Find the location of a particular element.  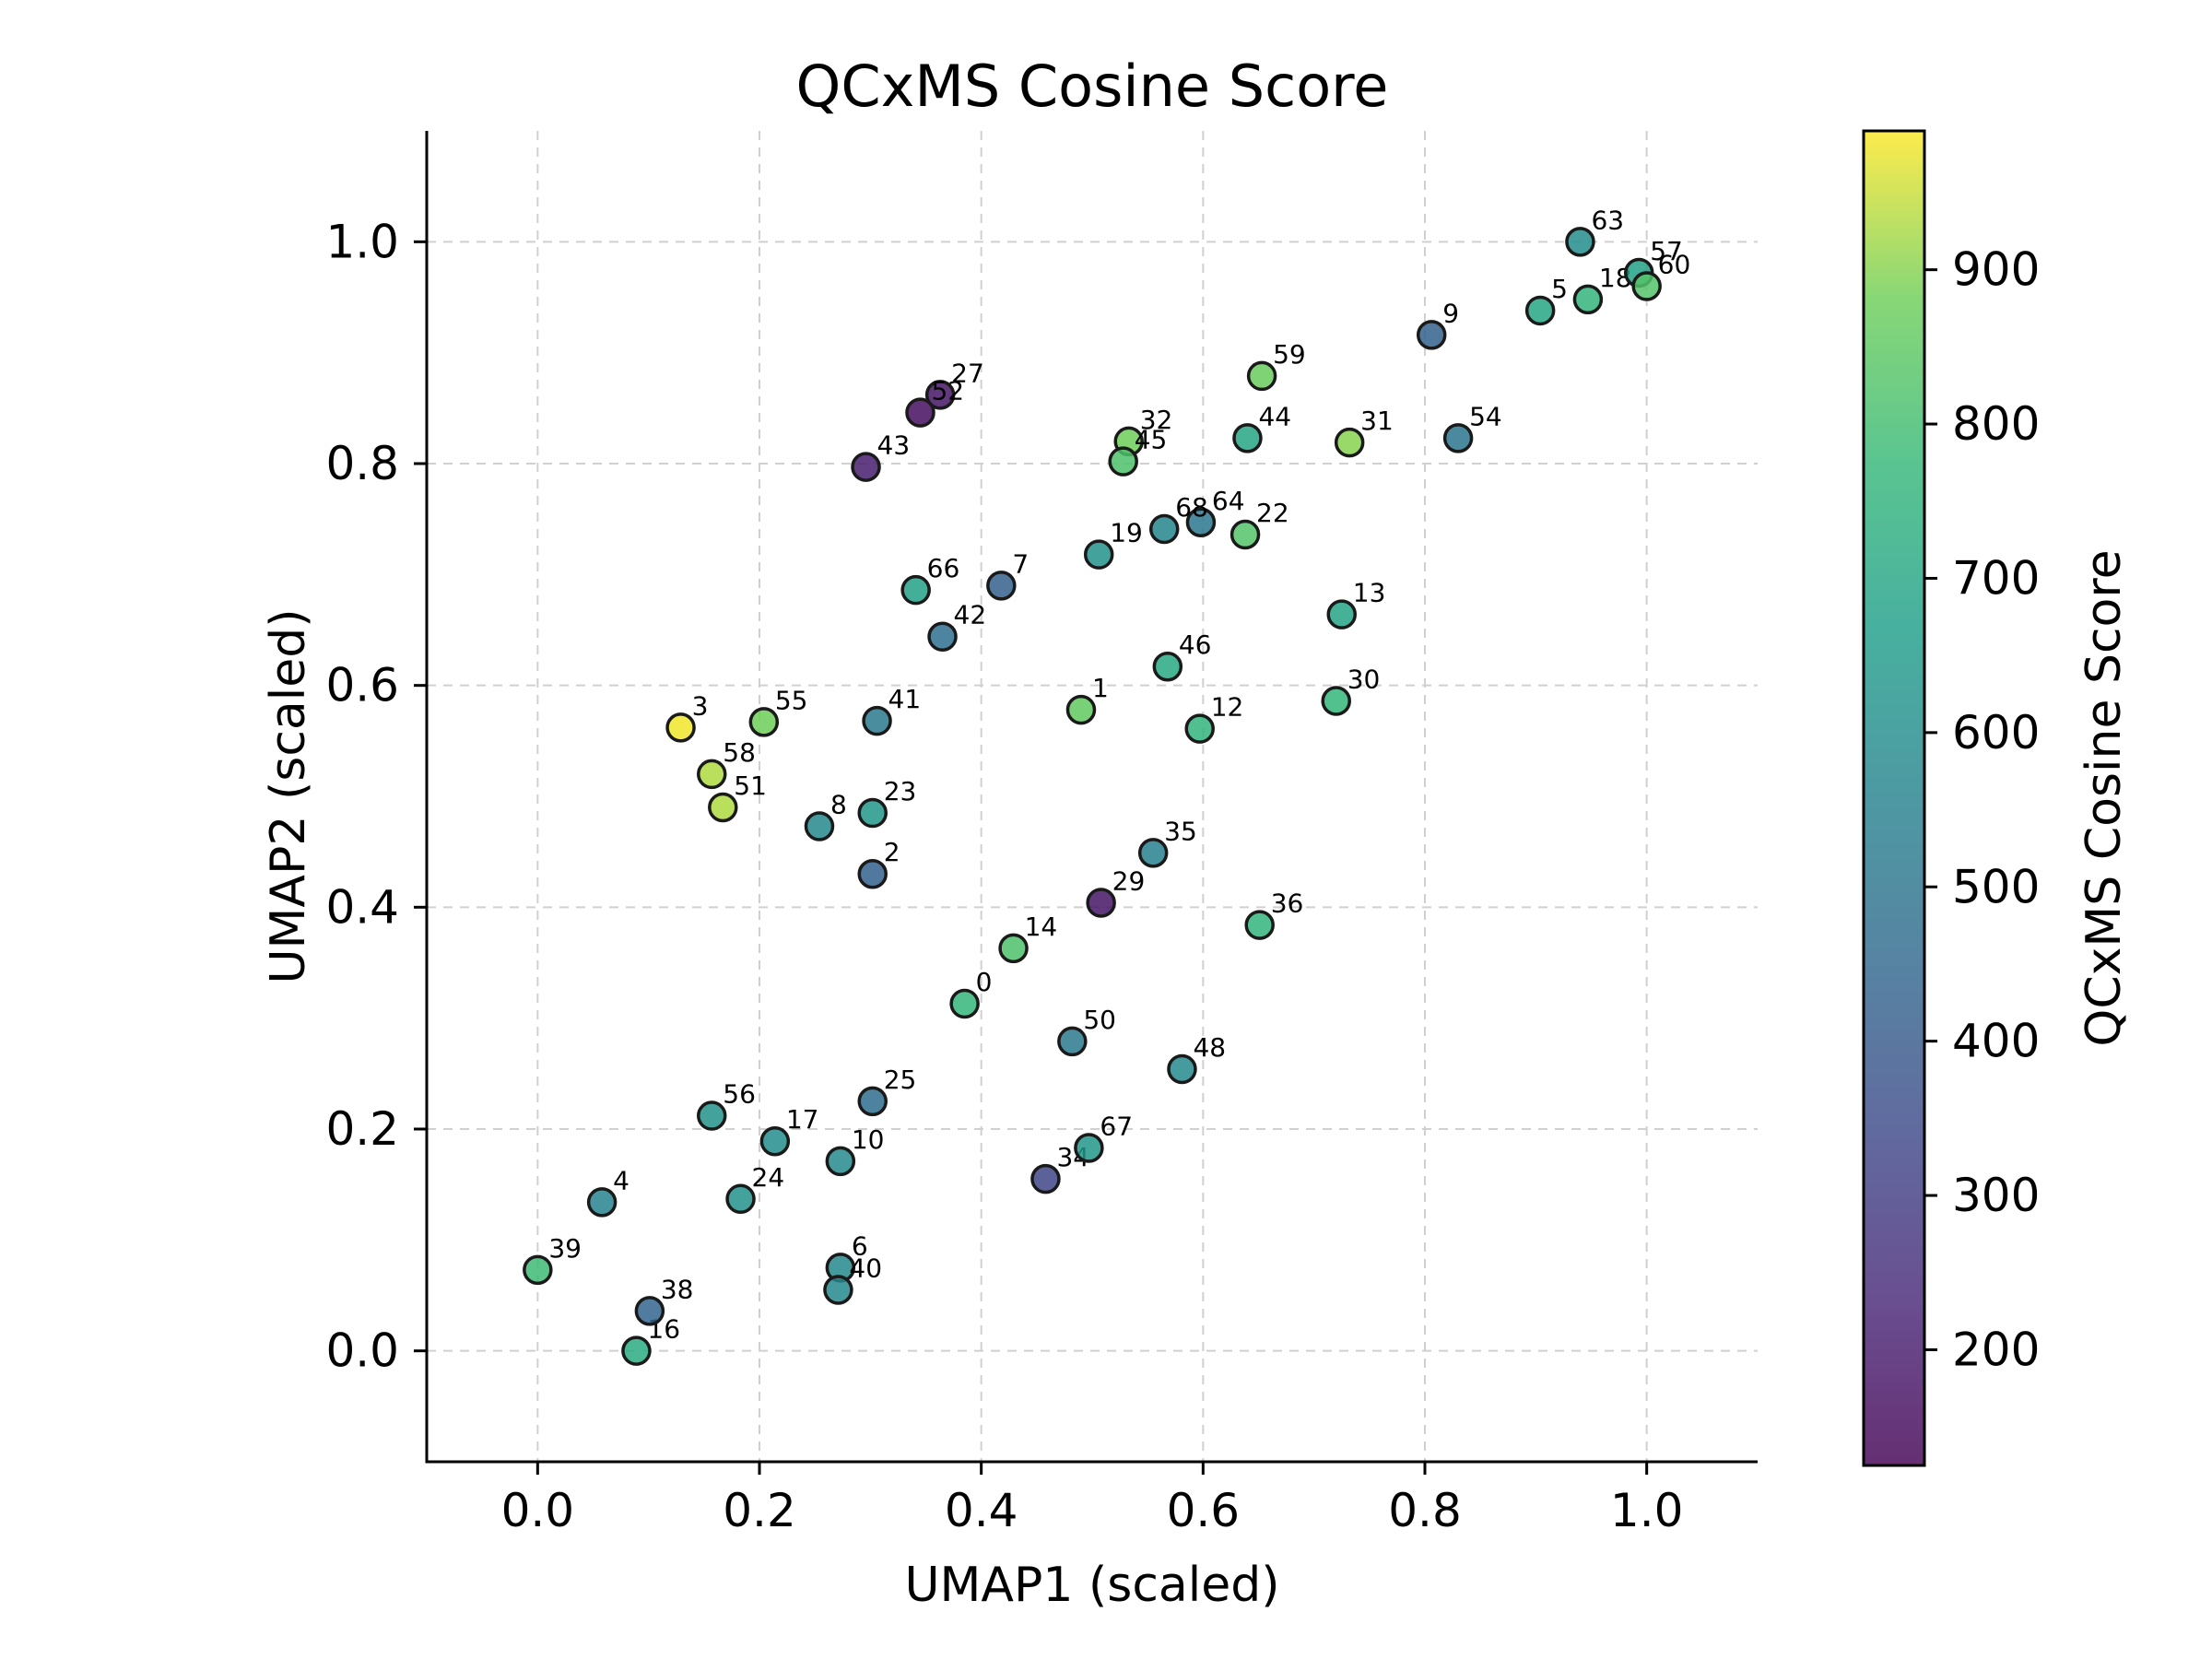

point-label: 30 is located at coordinates (1364, 680).